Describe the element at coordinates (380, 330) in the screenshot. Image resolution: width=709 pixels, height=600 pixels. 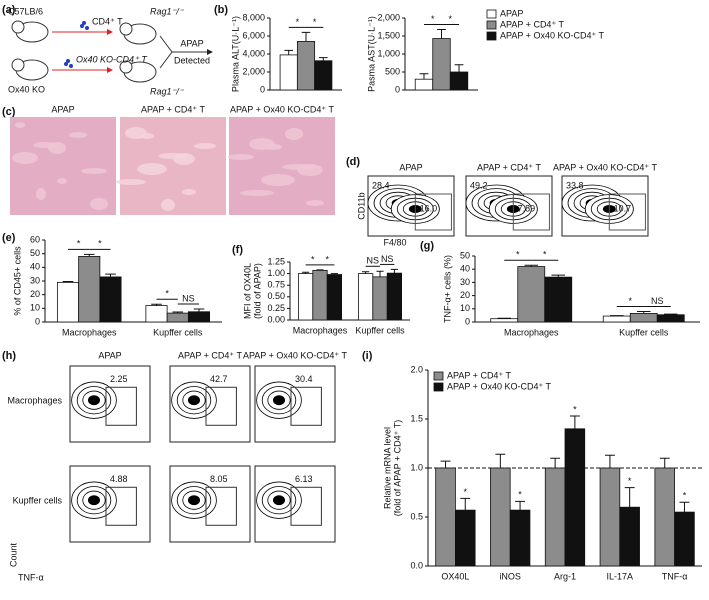
I see `x-tick-label: Kupffer cells` at that location.